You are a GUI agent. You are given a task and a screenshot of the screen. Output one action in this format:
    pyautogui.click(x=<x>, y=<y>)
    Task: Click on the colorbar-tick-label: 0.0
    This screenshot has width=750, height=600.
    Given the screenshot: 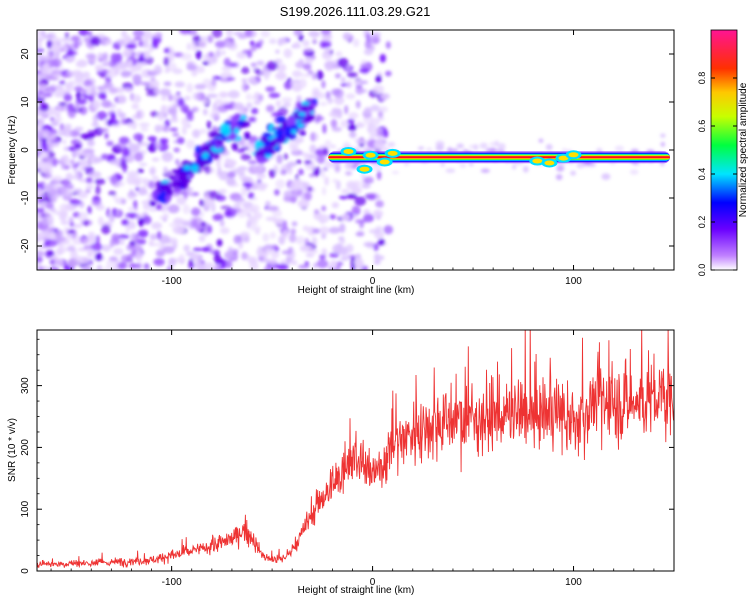 What is the action you would take?
    pyautogui.click(x=702, y=270)
    